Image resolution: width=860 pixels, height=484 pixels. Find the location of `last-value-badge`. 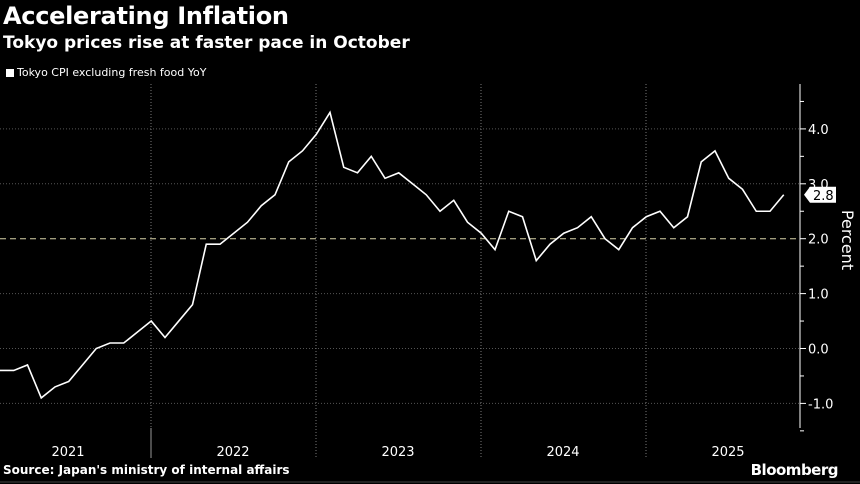

last-value-badge is located at coordinates (820, 194).